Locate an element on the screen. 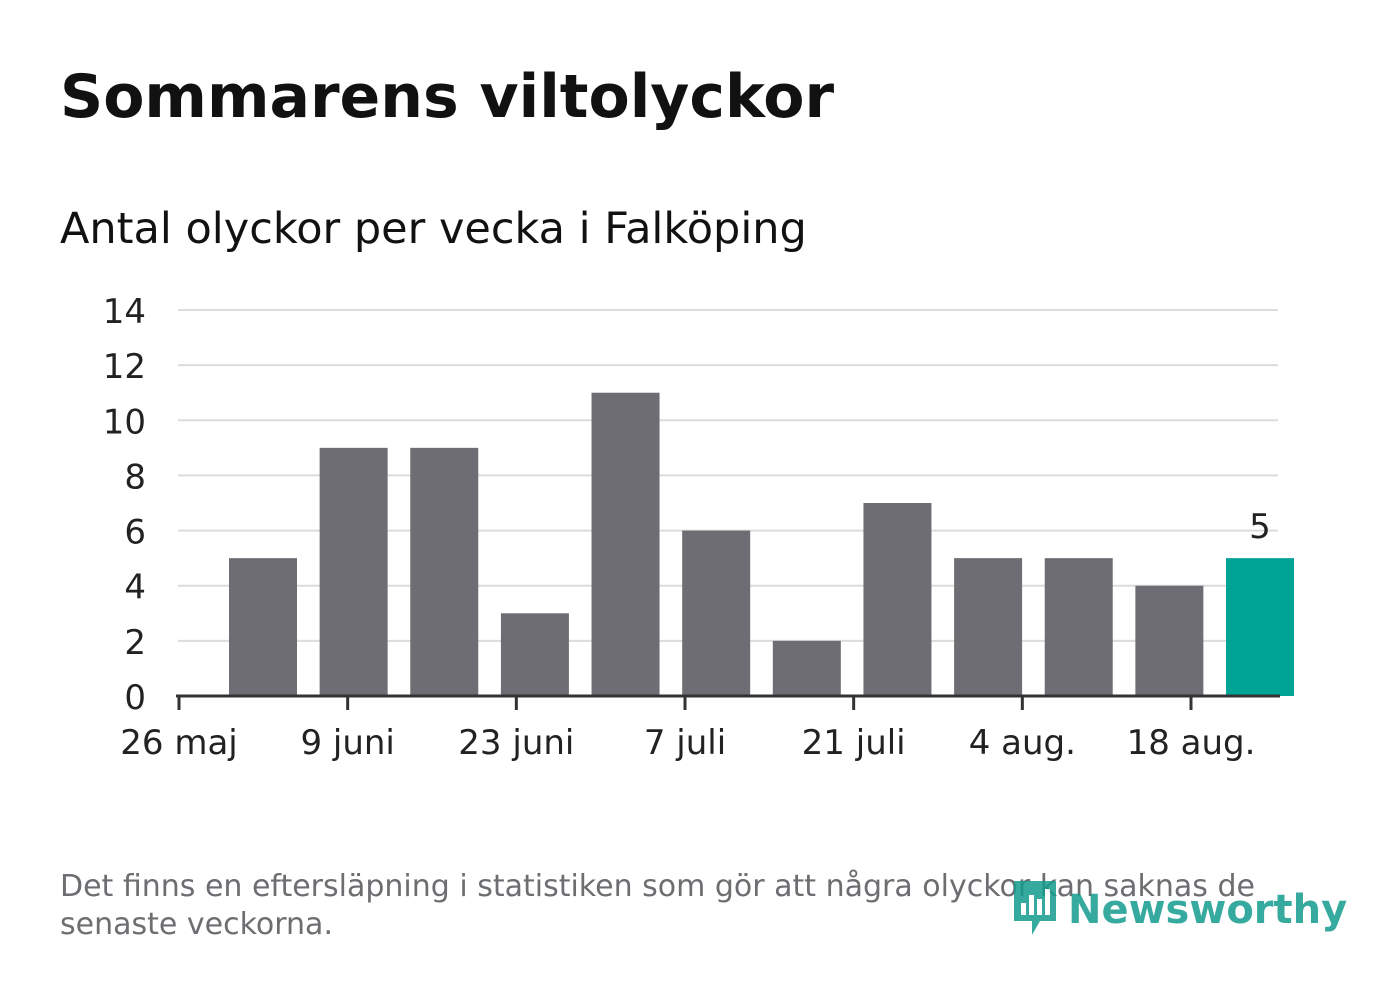 The height and width of the screenshot is (999, 1382). bar-chart-speech-bubble-icon is located at coordinates (1035, 910).